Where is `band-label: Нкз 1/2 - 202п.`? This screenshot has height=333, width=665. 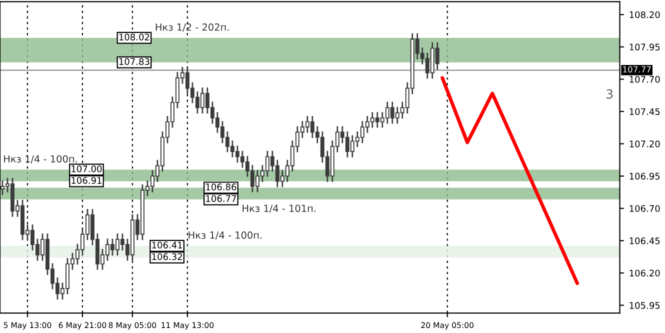
band-label: Нкз 1/2 - 202п. is located at coordinates (192, 27).